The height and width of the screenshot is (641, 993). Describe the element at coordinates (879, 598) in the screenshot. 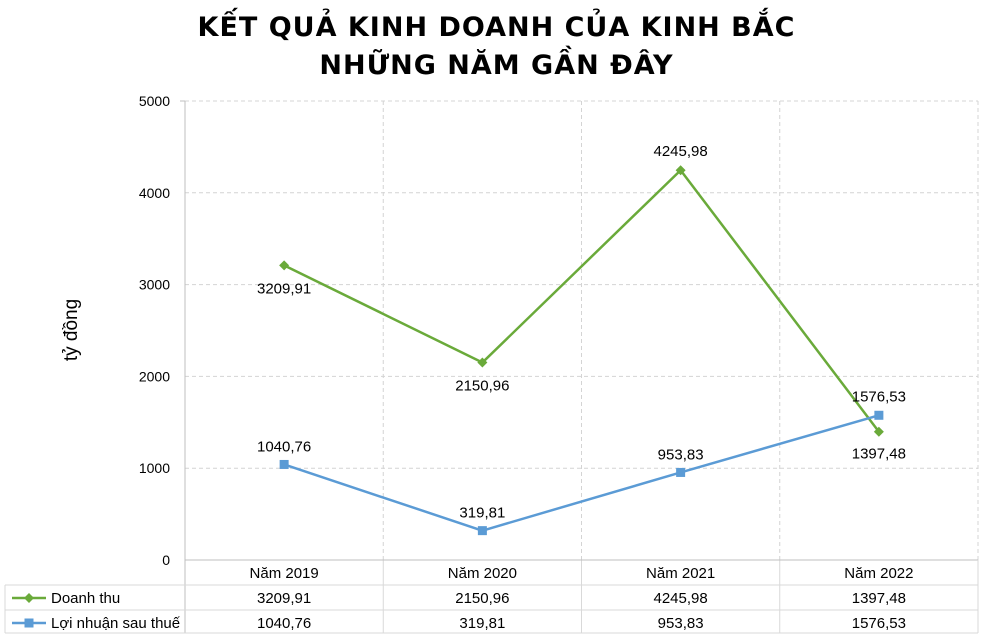

I see `table-cell: 1397,48` at that location.